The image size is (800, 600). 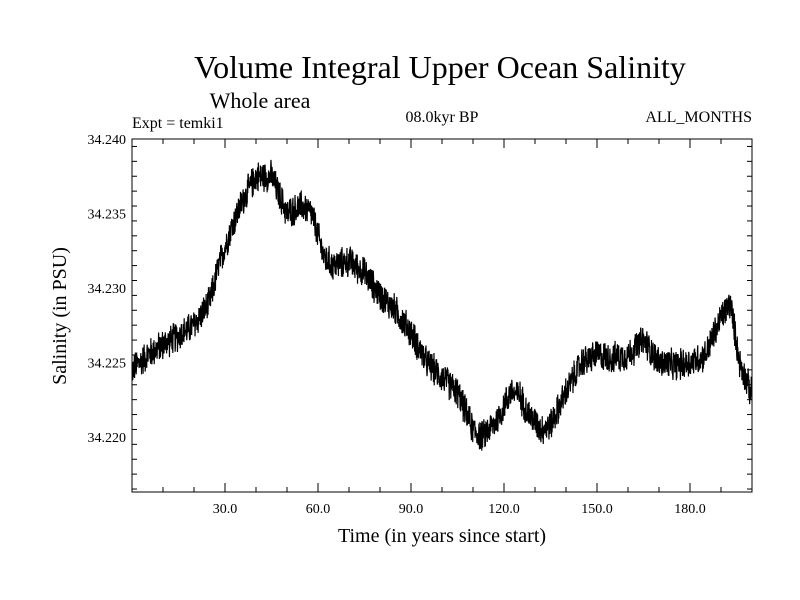 I want to click on x-tick-label: 60.0, so click(x=318, y=509).